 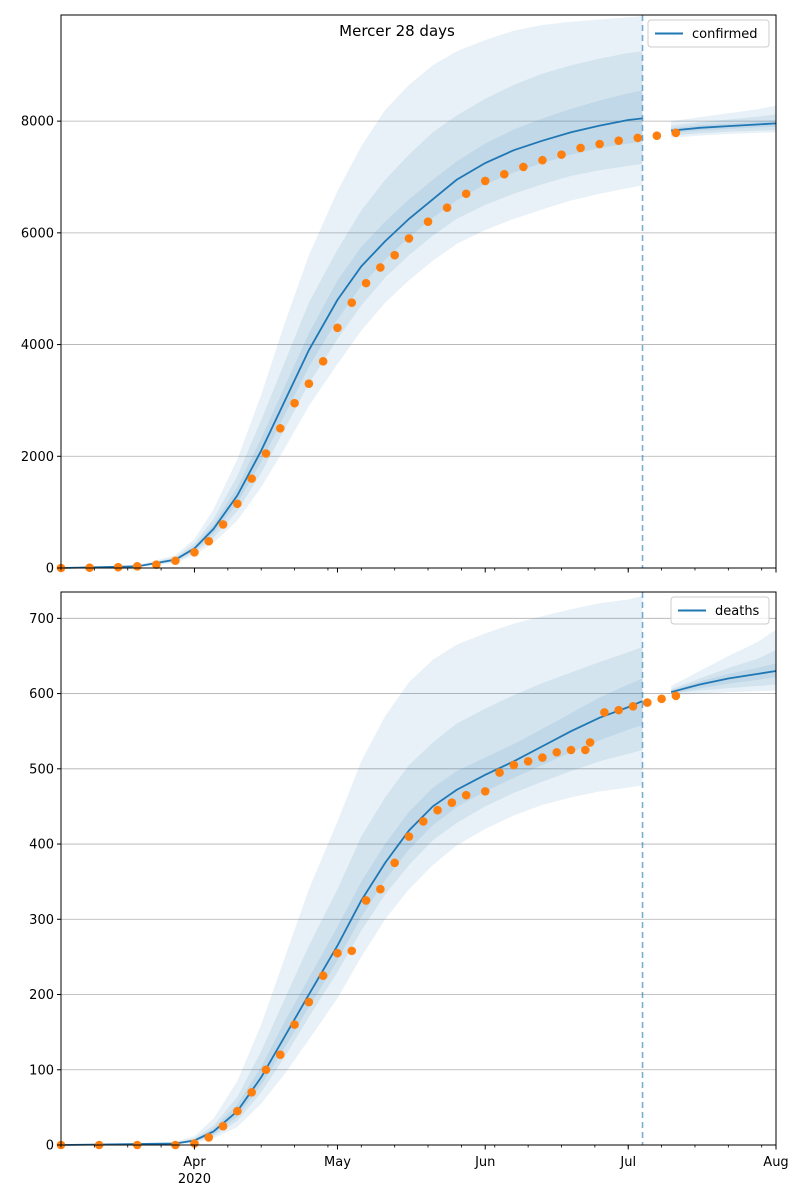 What do you see at coordinates (41, 845) in the screenshot?
I see `y-tick-label: 400` at bounding box center [41, 845].